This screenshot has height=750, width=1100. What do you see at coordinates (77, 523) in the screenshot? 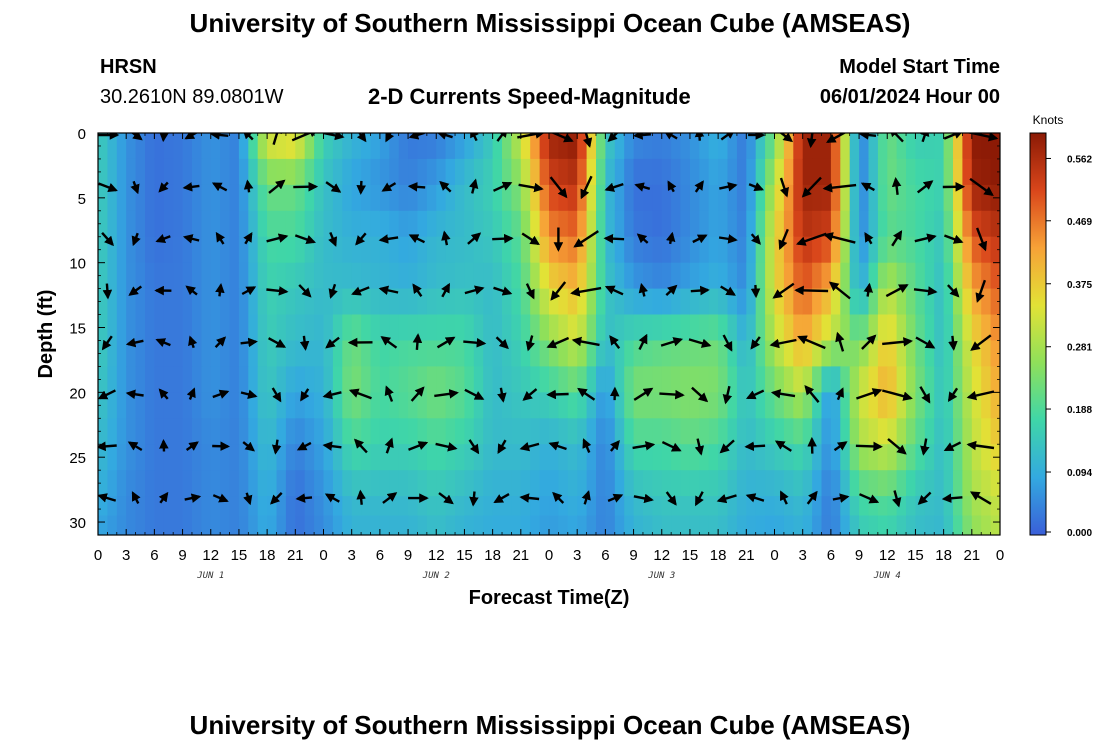
I see `y-tick-label: 30` at bounding box center [77, 523].